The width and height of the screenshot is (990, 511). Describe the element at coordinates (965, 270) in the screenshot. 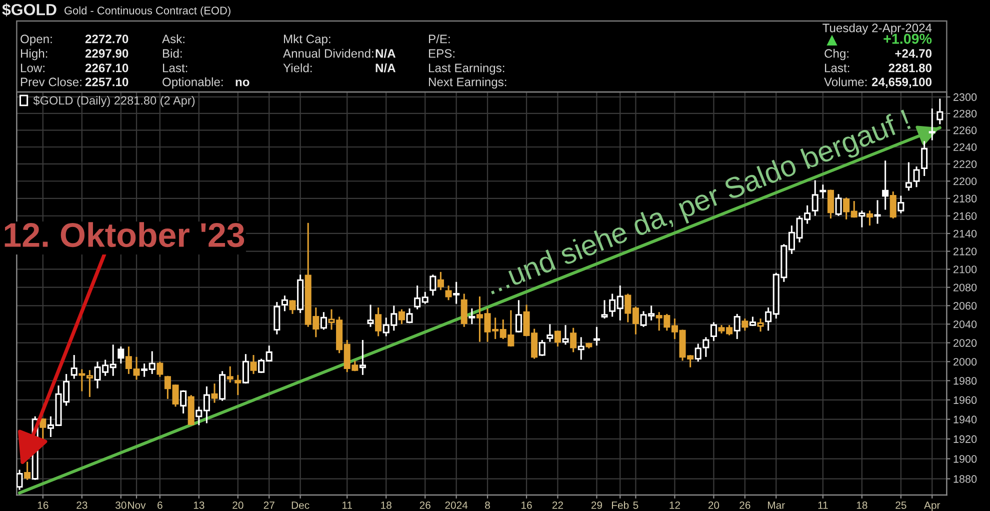

I see `y-tick-label: 2100` at that location.